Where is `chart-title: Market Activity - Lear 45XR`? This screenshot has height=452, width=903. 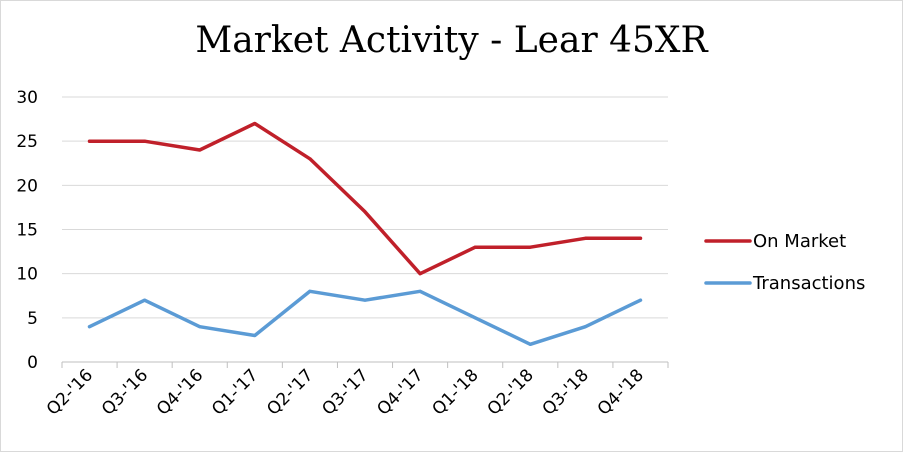
chart-title: Market Activity - Lear 45XR is located at coordinates (451, 40).